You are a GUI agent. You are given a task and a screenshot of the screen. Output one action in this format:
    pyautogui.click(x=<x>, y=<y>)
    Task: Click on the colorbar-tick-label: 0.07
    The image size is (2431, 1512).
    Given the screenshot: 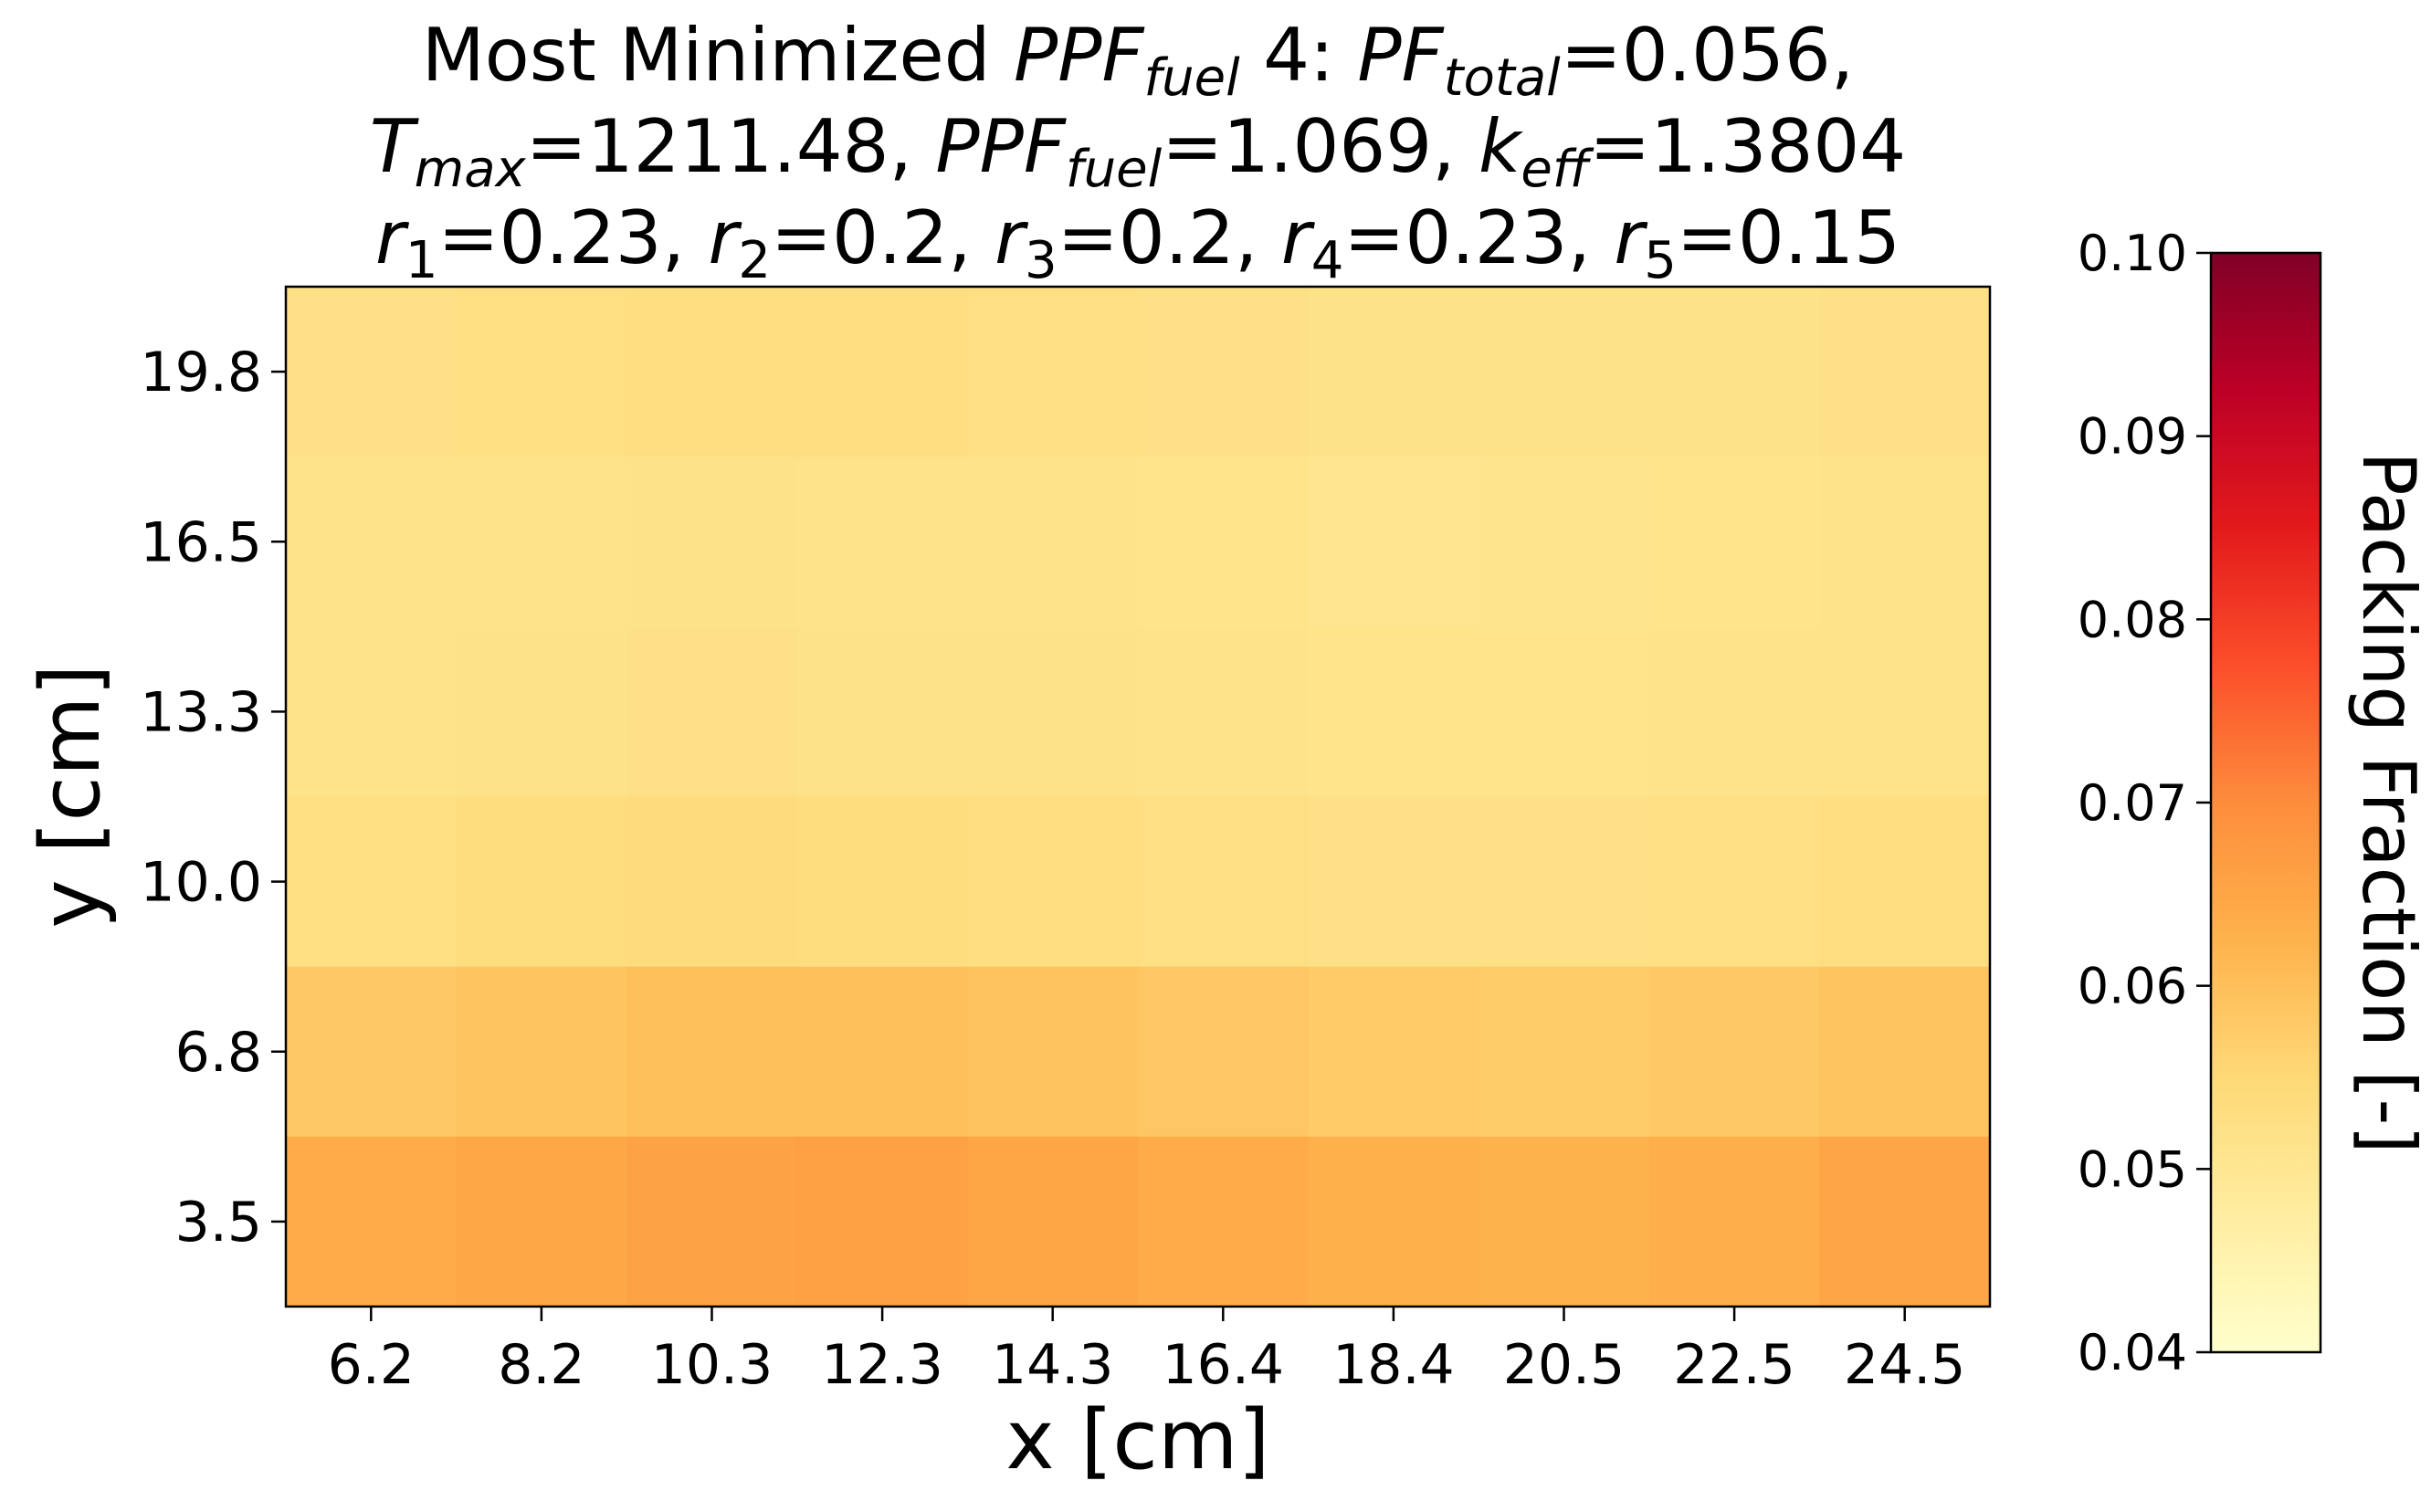 What is the action you would take?
    pyautogui.click(x=2132, y=803)
    